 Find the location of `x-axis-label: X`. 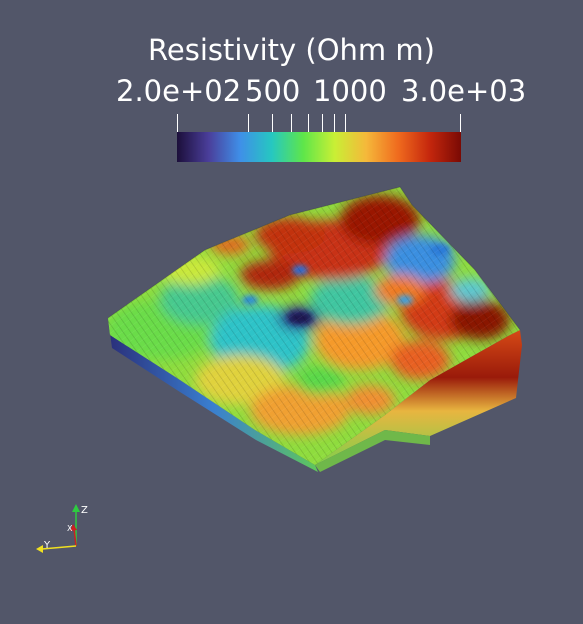

x-axis-label: X is located at coordinates (70, 528).